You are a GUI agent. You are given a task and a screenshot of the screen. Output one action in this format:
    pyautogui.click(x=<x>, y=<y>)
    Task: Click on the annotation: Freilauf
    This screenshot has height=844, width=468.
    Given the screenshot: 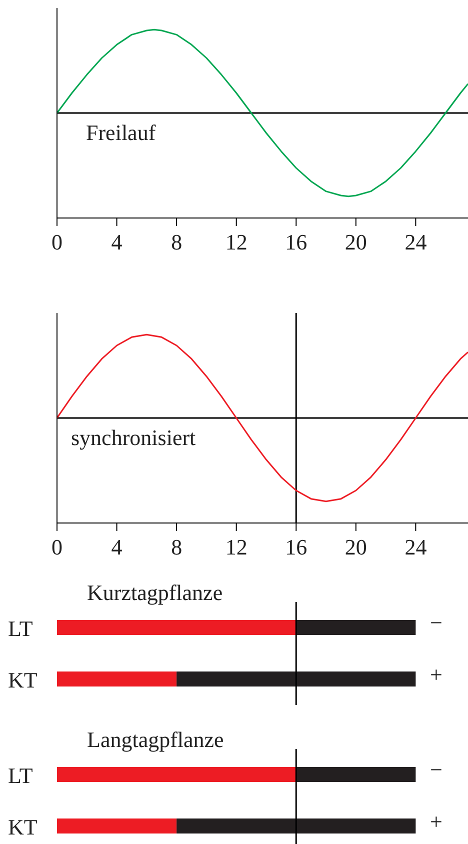 What is the action you would take?
    pyautogui.click(x=121, y=133)
    